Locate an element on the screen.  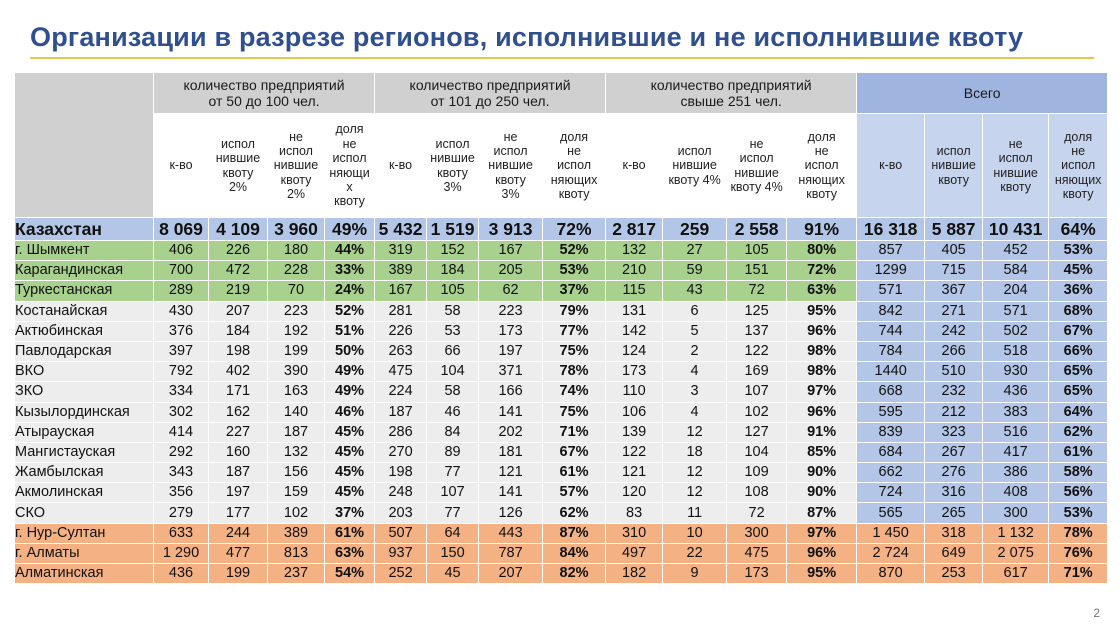
value-cell: 192 is located at coordinates (296, 331).